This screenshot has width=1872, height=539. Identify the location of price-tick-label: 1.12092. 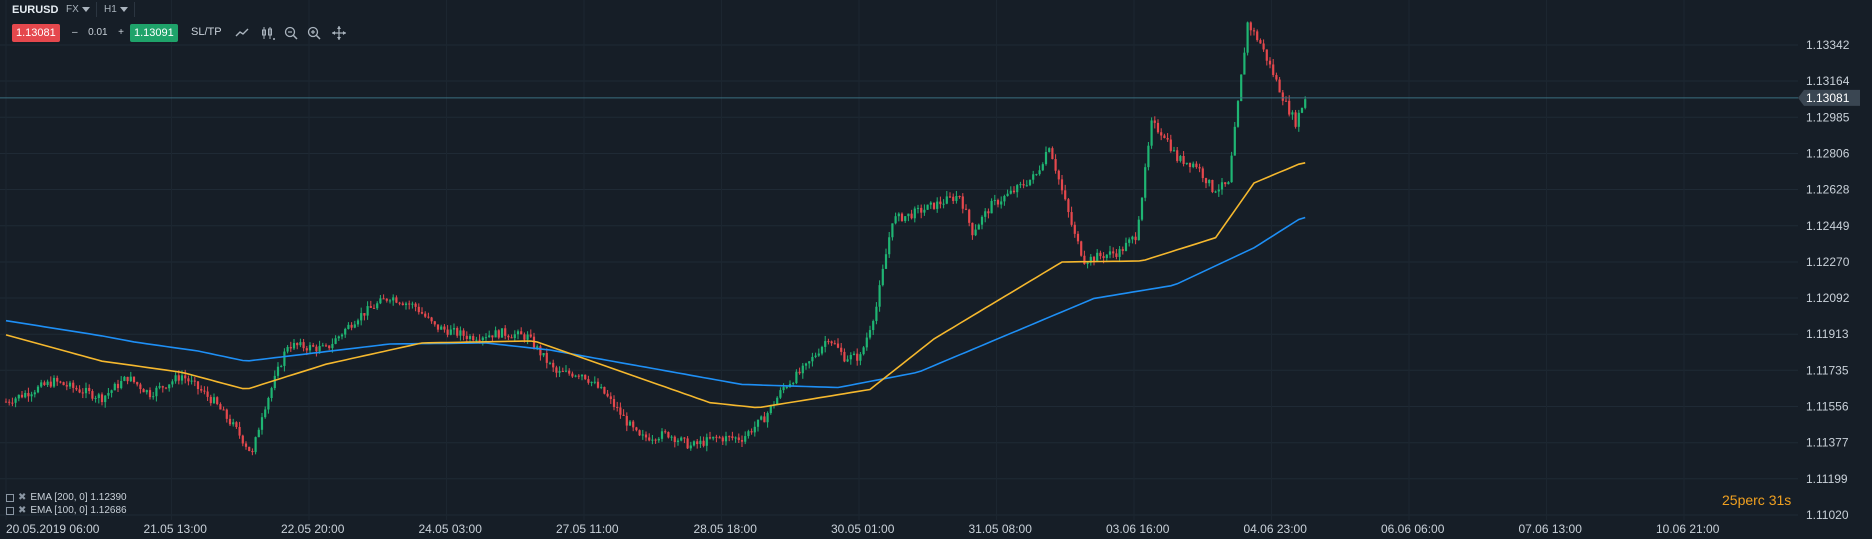
(1828, 298).